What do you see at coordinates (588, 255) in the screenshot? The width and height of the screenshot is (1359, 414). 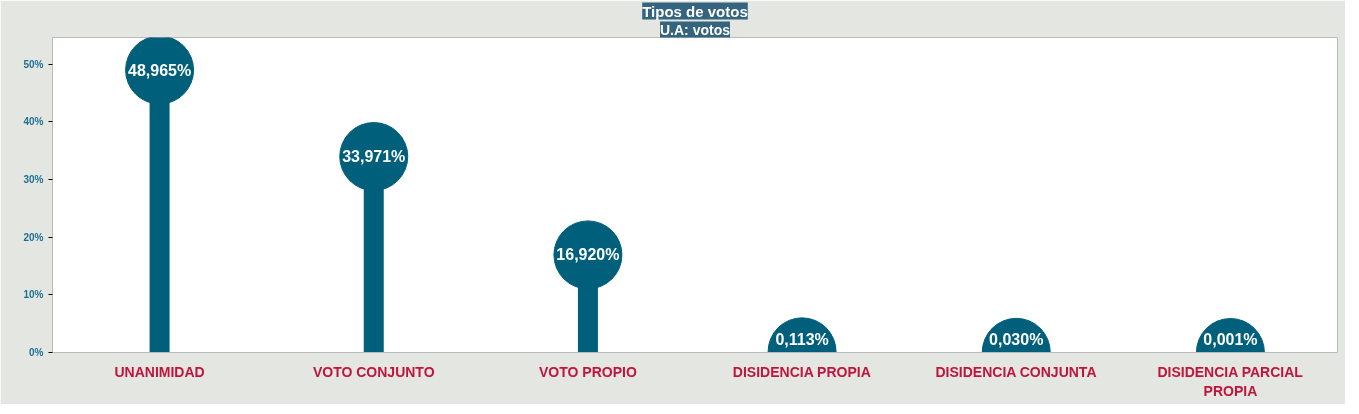 I see `data-label: 16,920%` at bounding box center [588, 255].